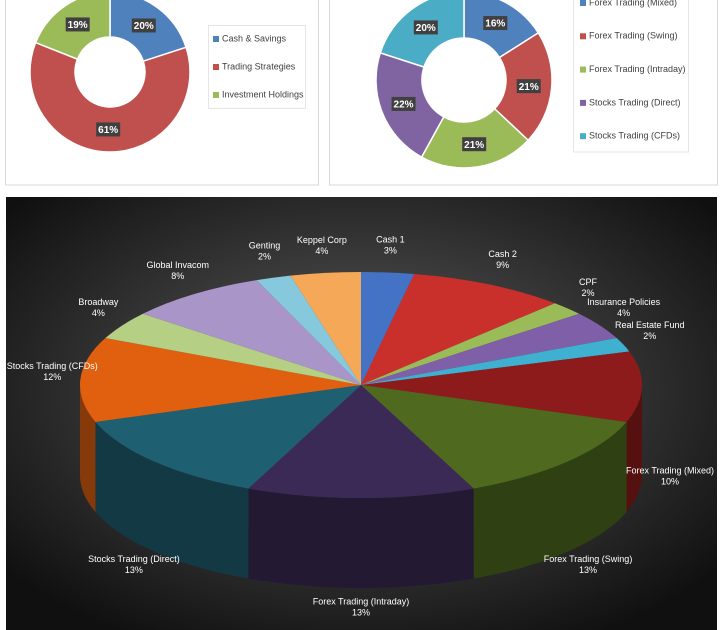 This screenshot has height=630, width=724. What do you see at coordinates (134, 559) in the screenshot?
I see `data-label-name: Stocks Trading (Direct)` at bounding box center [134, 559].